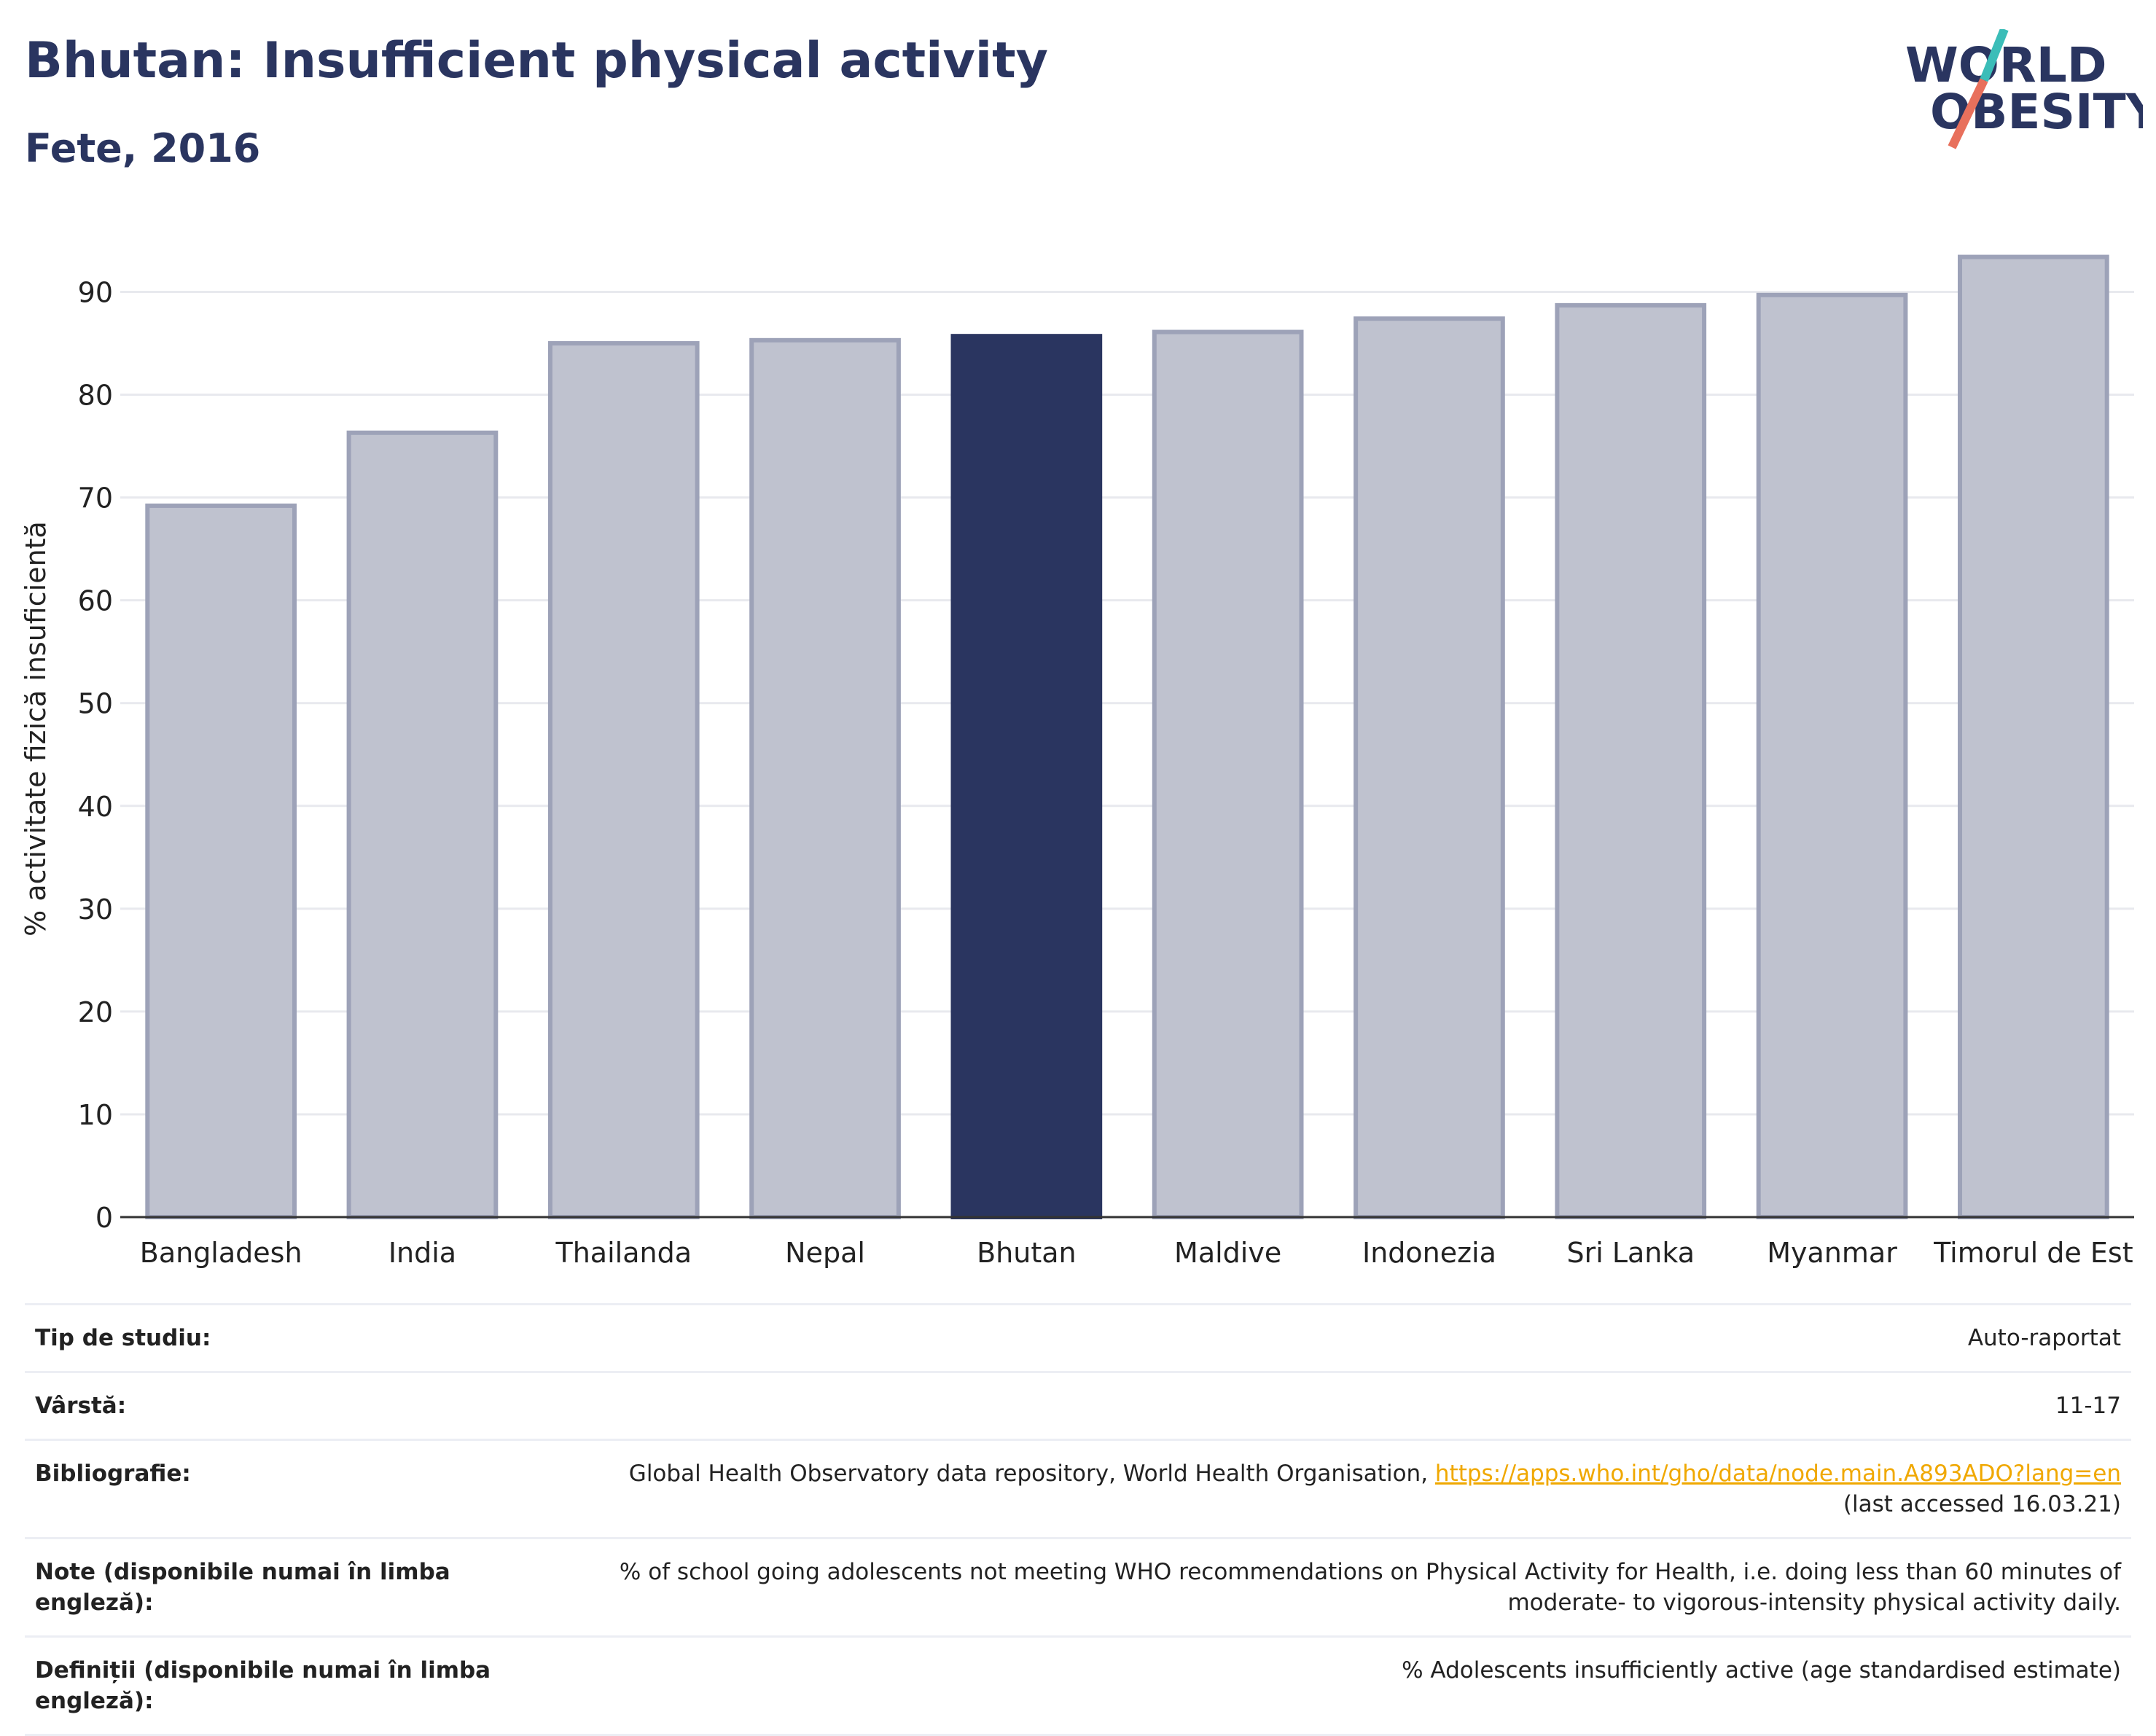 This screenshot has height=1736, width=2156. What do you see at coordinates (96, 1115) in the screenshot?
I see `y-tick-label: 10` at bounding box center [96, 1115].